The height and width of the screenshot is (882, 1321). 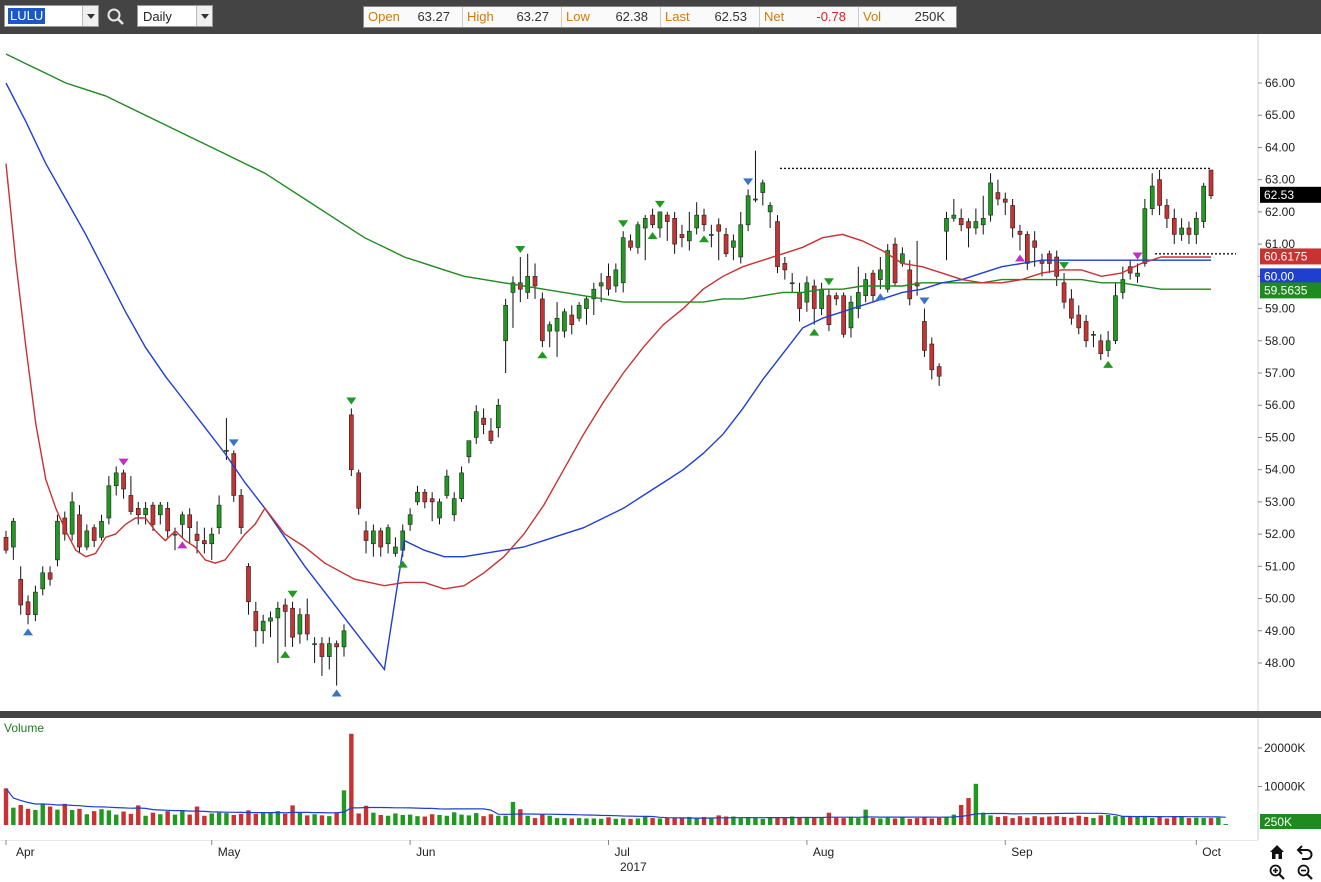 I want to click on period-dropdown-button, so click(x=204, y=16).